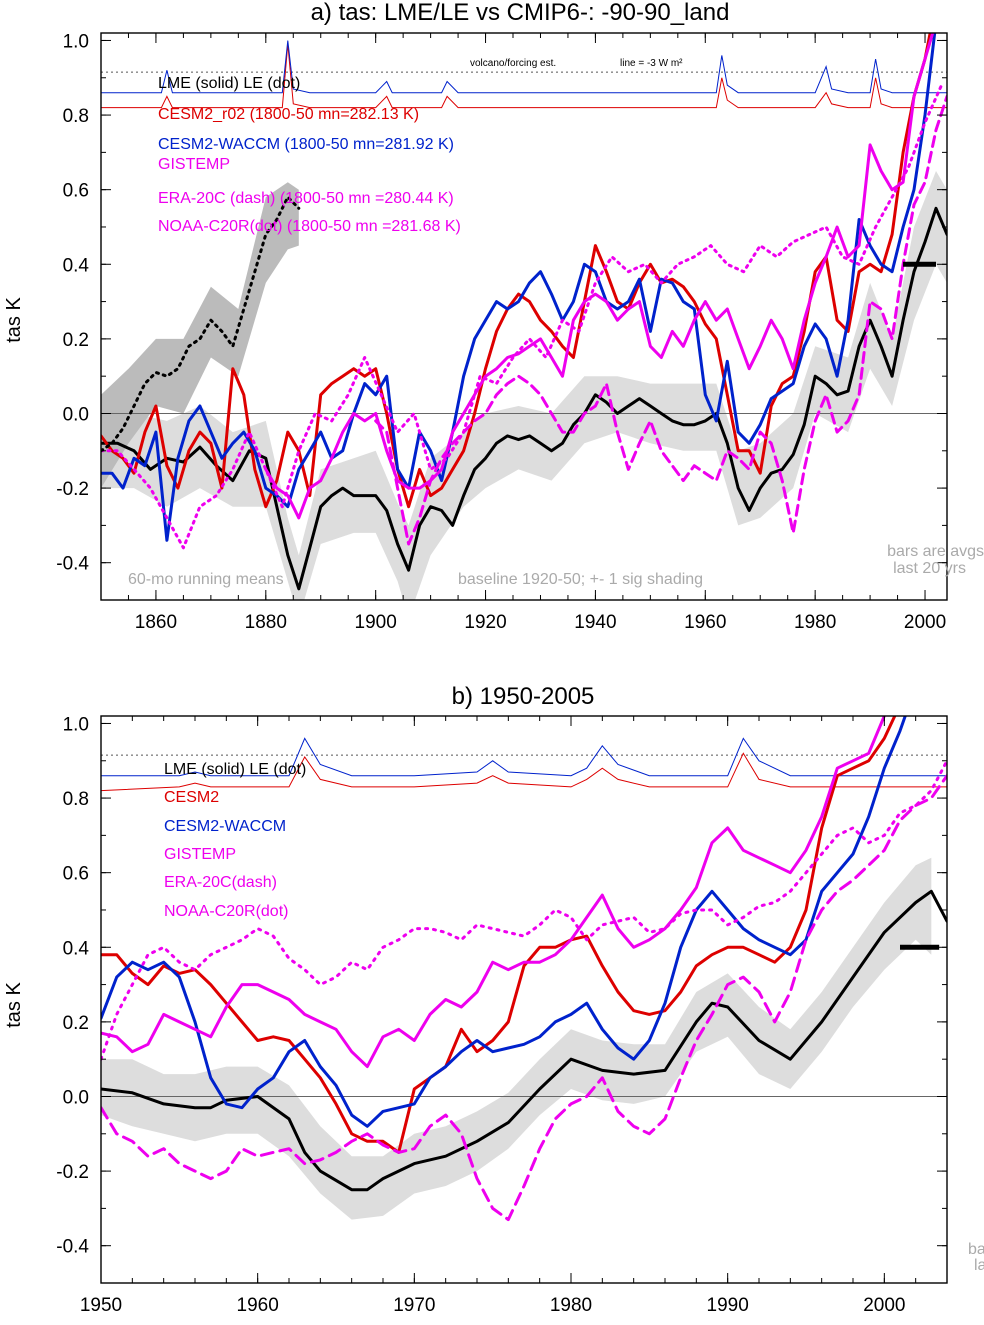 The width and height of the screenshot is (984, 1325). What do you see at coordinates (76, 414) in the screenshot?
I see `panel-a-ytick-label-2: 0.0` at bounding box center [76, 414].